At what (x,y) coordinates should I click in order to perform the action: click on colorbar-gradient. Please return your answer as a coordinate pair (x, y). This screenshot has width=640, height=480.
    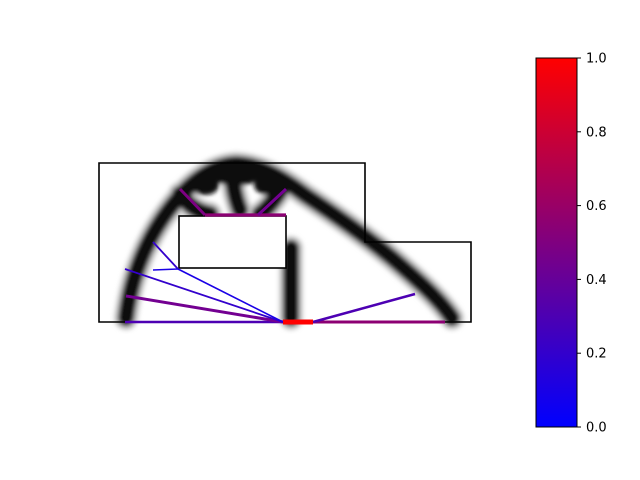
    Looking at the image, I should click on (556, 242).